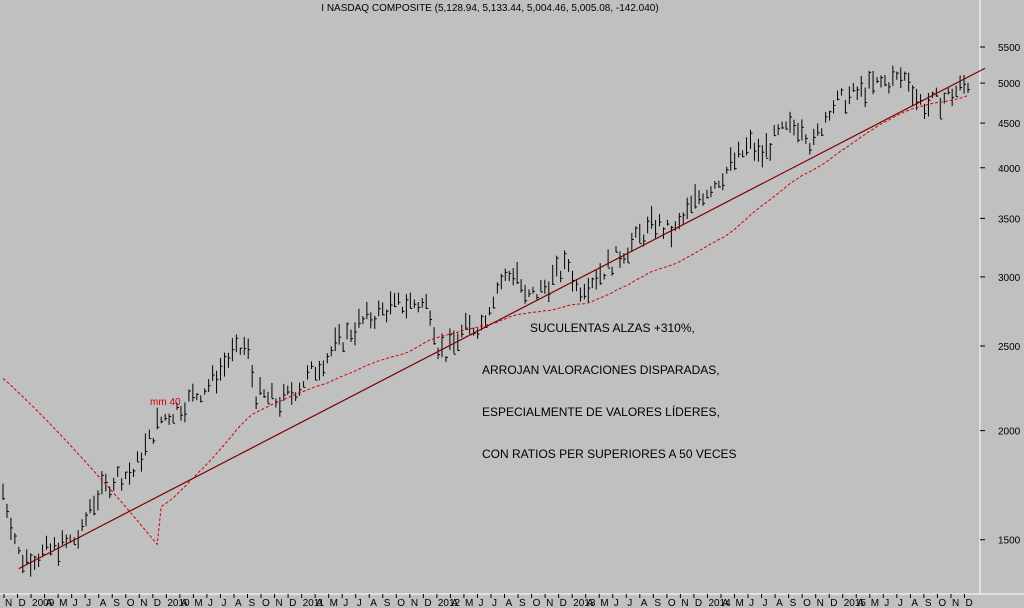  What do you see at coordinates (449, 603) in the screenshot?
I see `x-tick-label: 2012` at bounding box center [449, 603].